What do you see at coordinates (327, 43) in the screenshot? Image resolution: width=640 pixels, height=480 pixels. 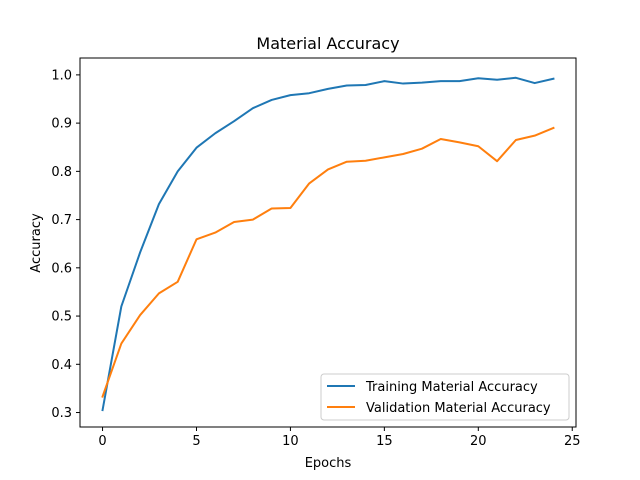 I see `chart-title: Material Accuracy` at bounding box center [327, 43].